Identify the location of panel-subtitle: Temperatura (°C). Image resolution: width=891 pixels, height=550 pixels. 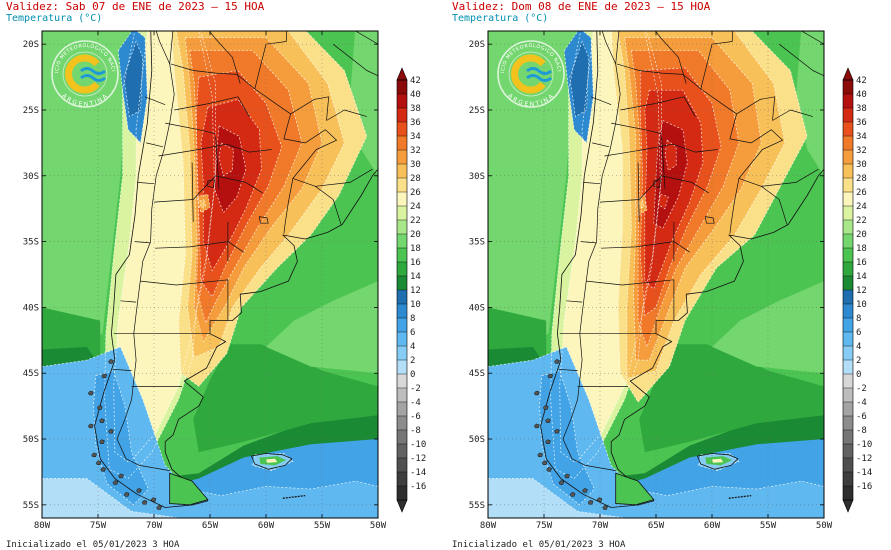
(54, 18).